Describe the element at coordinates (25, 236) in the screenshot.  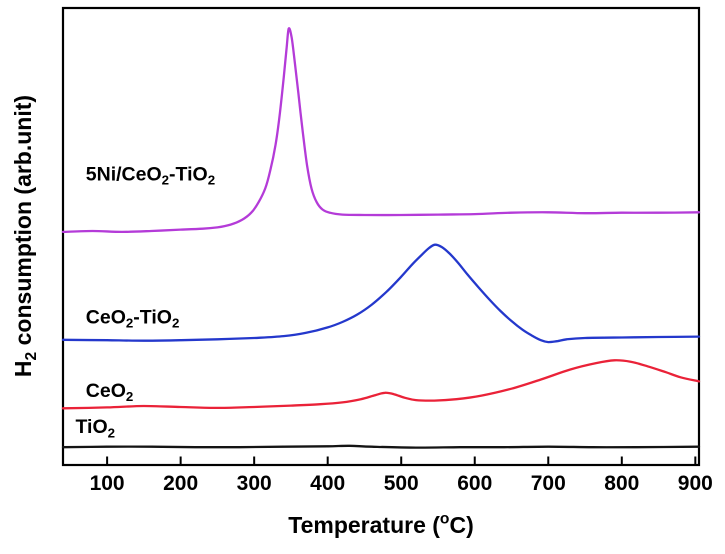
I see `y-axis-title: H2 consumption (arb.unit)` at that location.